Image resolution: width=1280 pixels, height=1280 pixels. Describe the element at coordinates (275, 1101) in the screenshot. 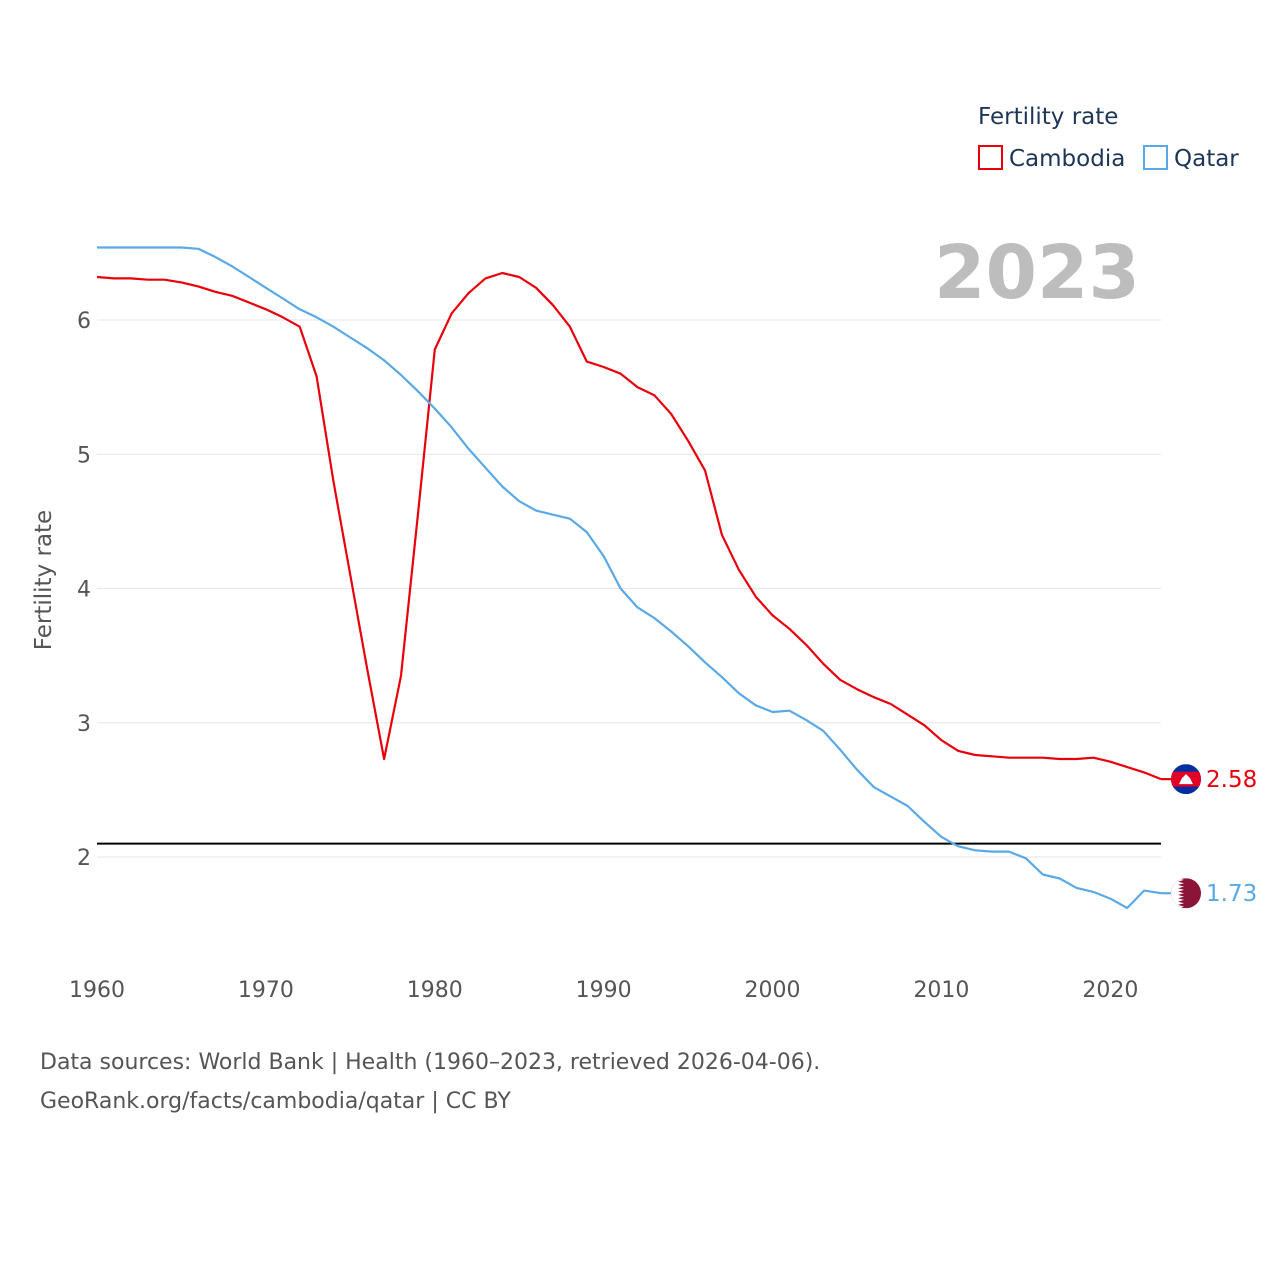

I see `source-line-2: GeoRank.org/facts/cambodia/qatar | CC BY` at that location.